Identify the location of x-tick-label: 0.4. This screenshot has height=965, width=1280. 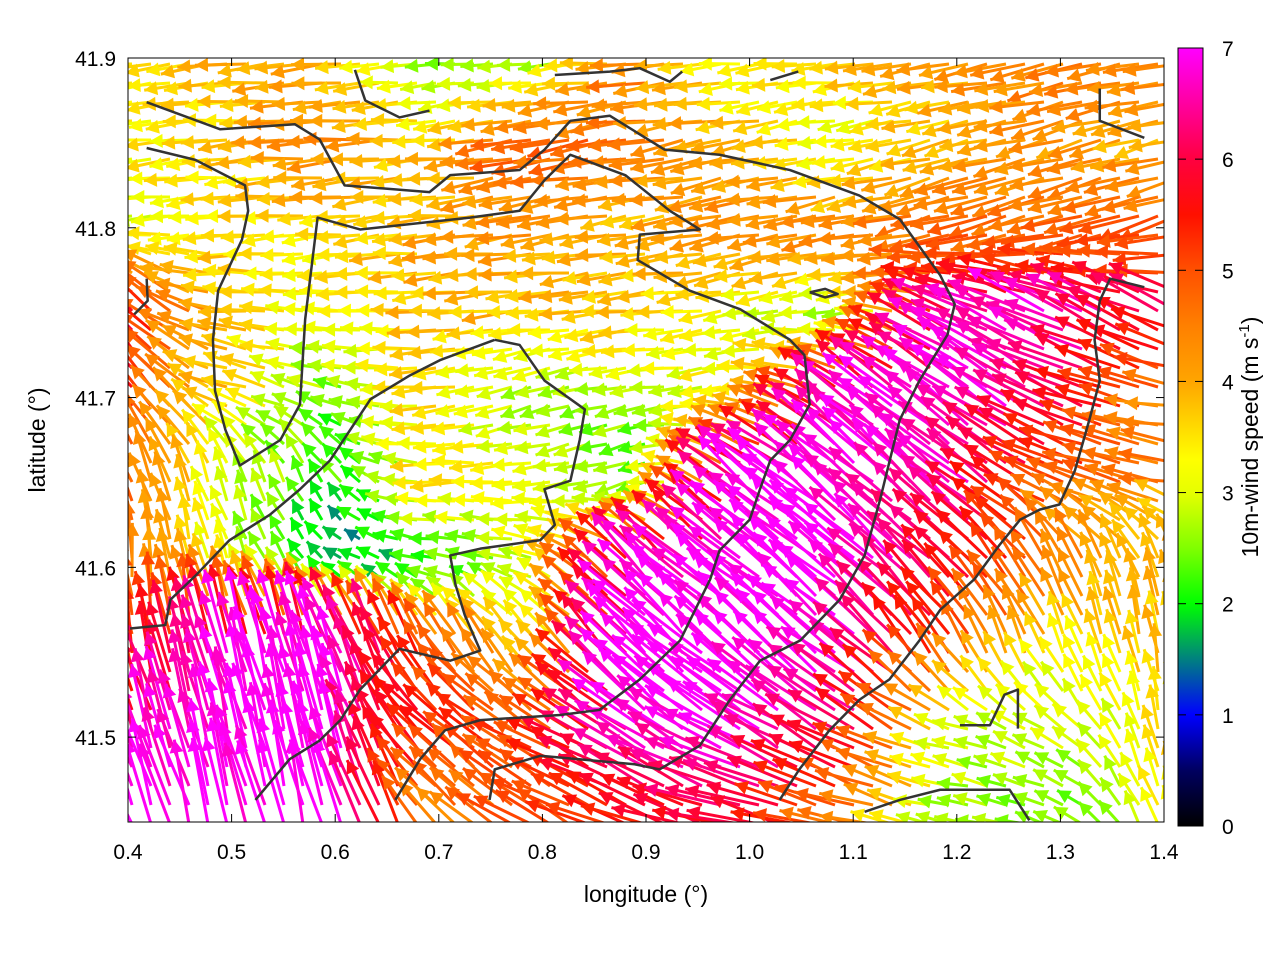
(128, 852).